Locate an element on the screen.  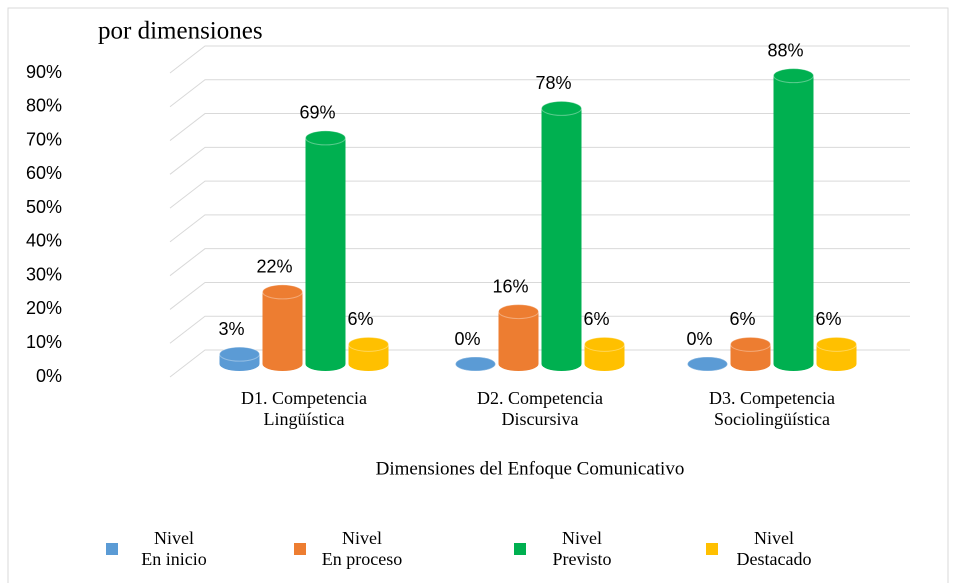
y-tick-label: 10% is located at coordinates (44, 342).